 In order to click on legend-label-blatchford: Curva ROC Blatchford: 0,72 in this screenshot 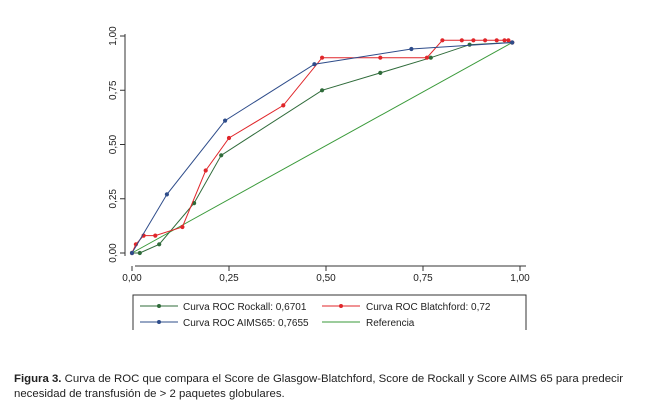, I will do `click(428, 307)`.